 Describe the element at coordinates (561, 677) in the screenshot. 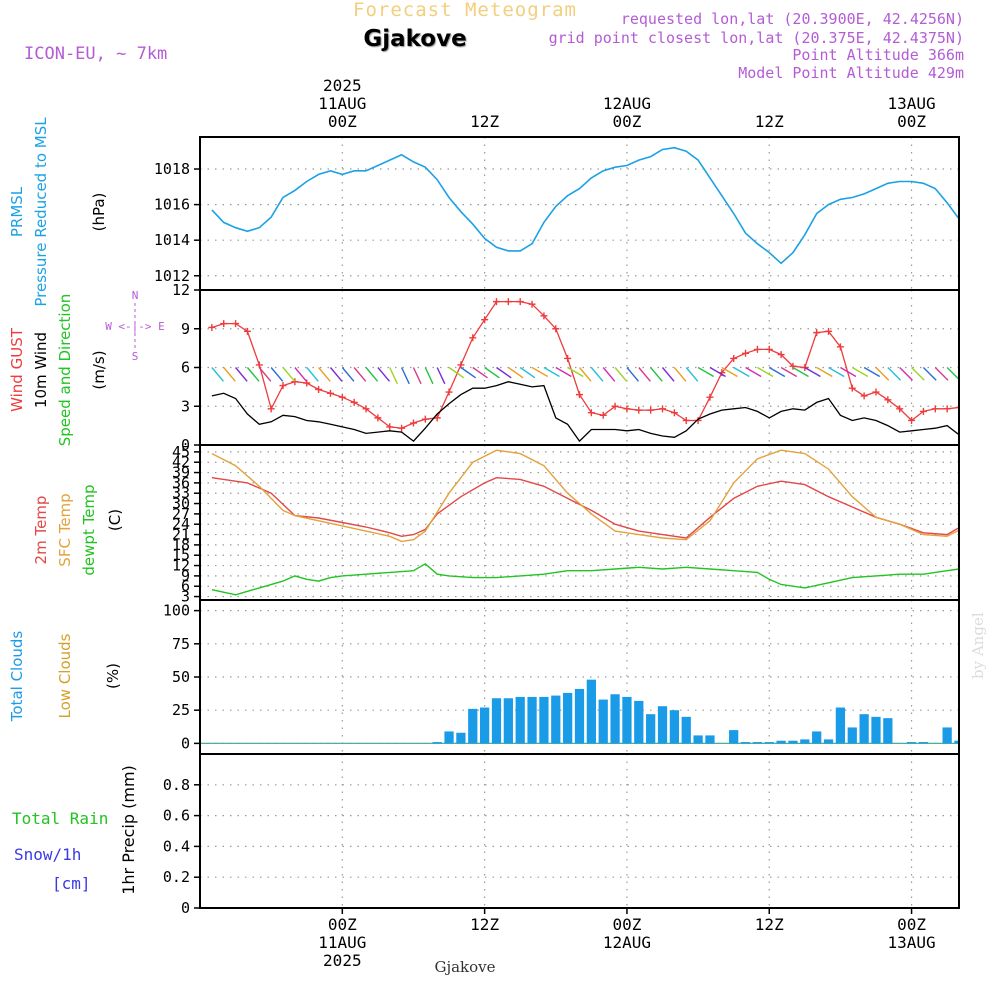

I see `clouds-panel: 0 25 50 75 100` at that location.